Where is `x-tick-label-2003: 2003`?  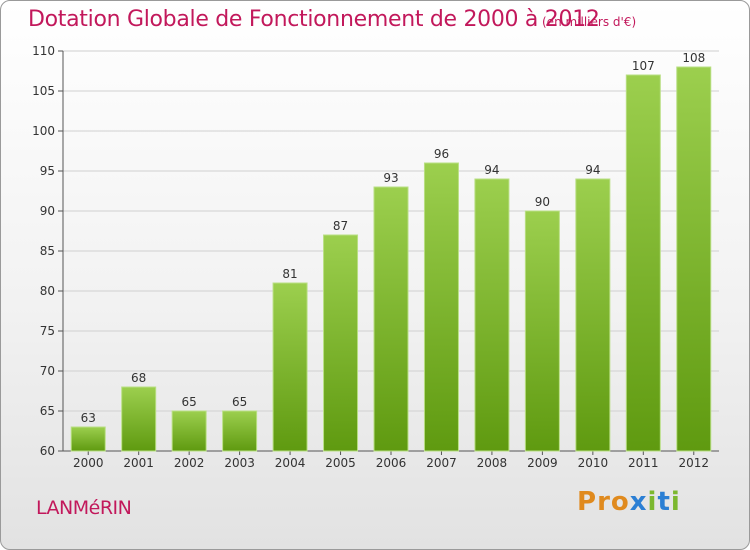 x-tick-label-2003: 2003 is located at coordinates (239, 463).